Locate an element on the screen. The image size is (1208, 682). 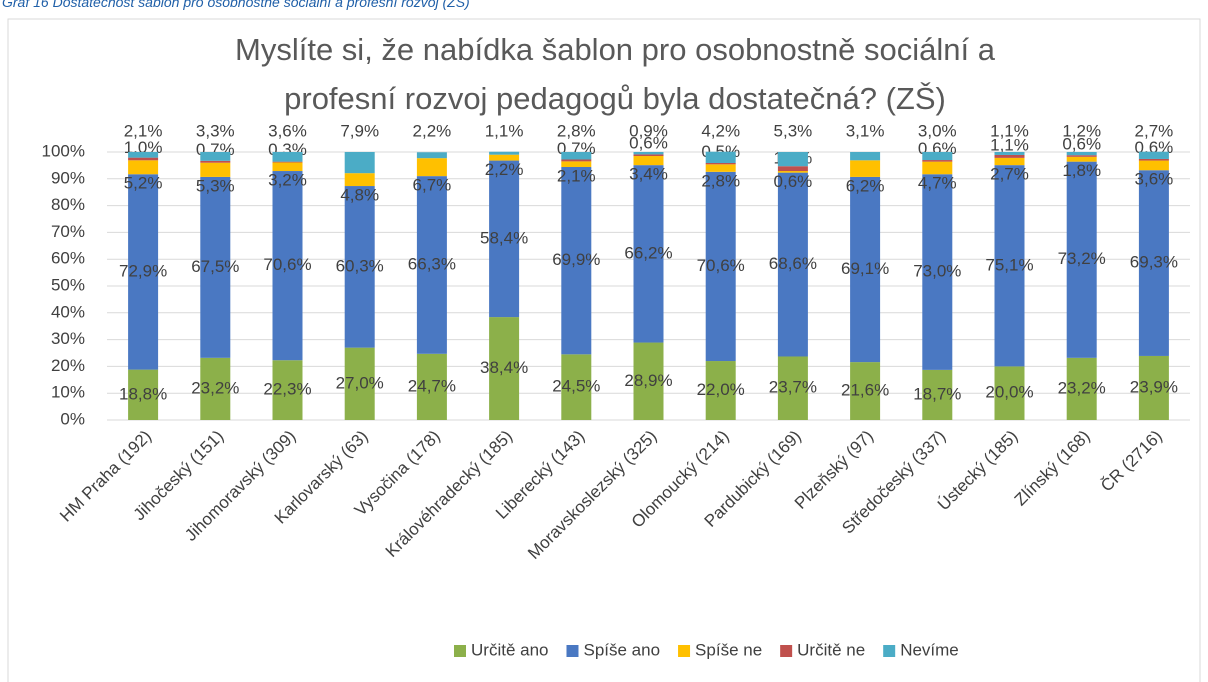
data-label: 24,7% is located at coordinates (432, 385).